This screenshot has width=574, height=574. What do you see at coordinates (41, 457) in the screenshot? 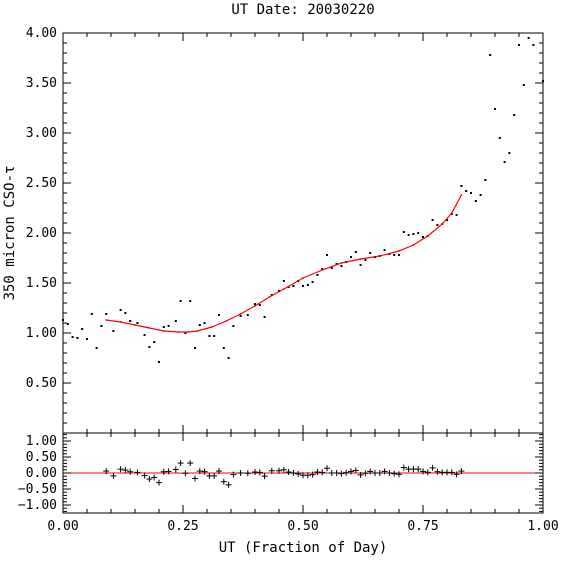
I see `residual-y-tick-label: 0.50` at bounding box center [41, 457].